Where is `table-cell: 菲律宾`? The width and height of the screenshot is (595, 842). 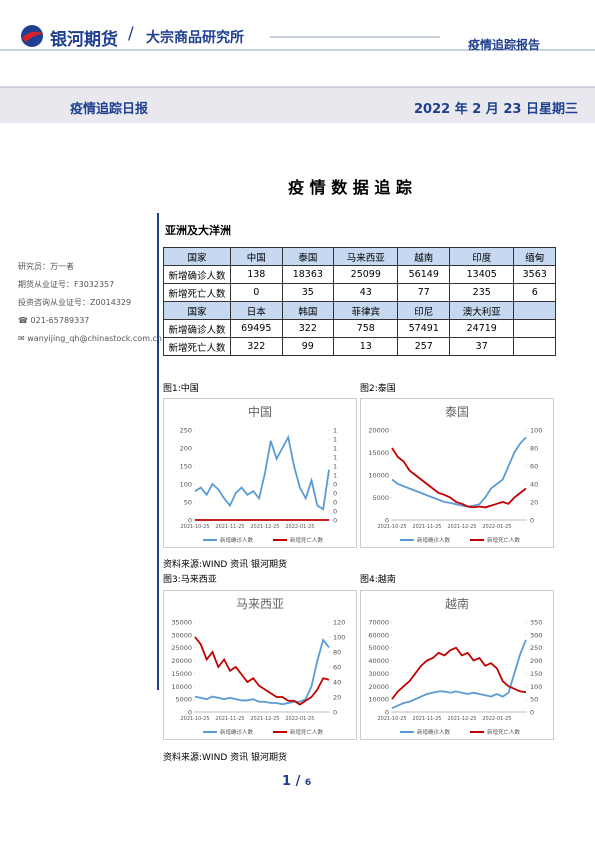
table-cell: 菲律宾 is located at coordinates (366, 310).